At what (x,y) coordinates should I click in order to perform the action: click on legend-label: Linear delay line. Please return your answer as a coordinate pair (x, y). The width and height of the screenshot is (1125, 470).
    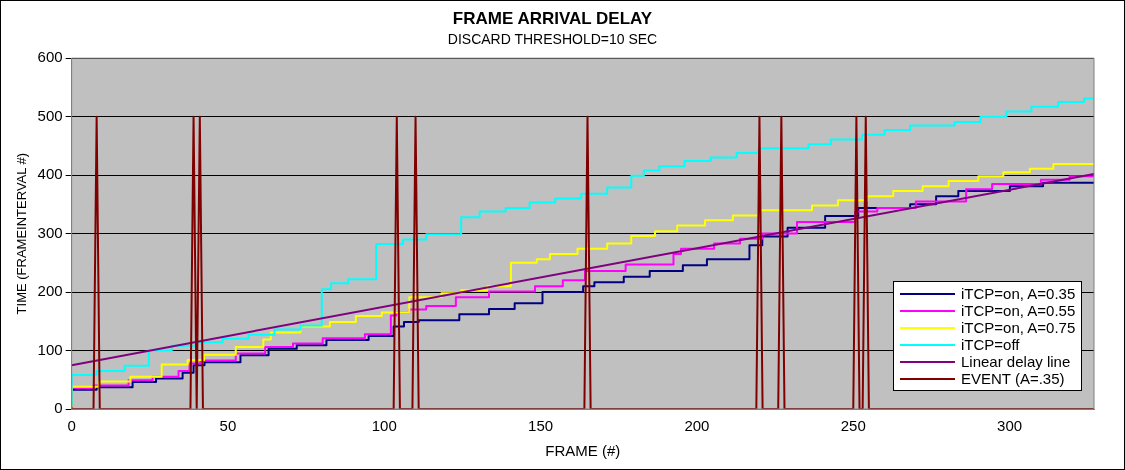
    Looking at the image, I should click on (1016, 361).